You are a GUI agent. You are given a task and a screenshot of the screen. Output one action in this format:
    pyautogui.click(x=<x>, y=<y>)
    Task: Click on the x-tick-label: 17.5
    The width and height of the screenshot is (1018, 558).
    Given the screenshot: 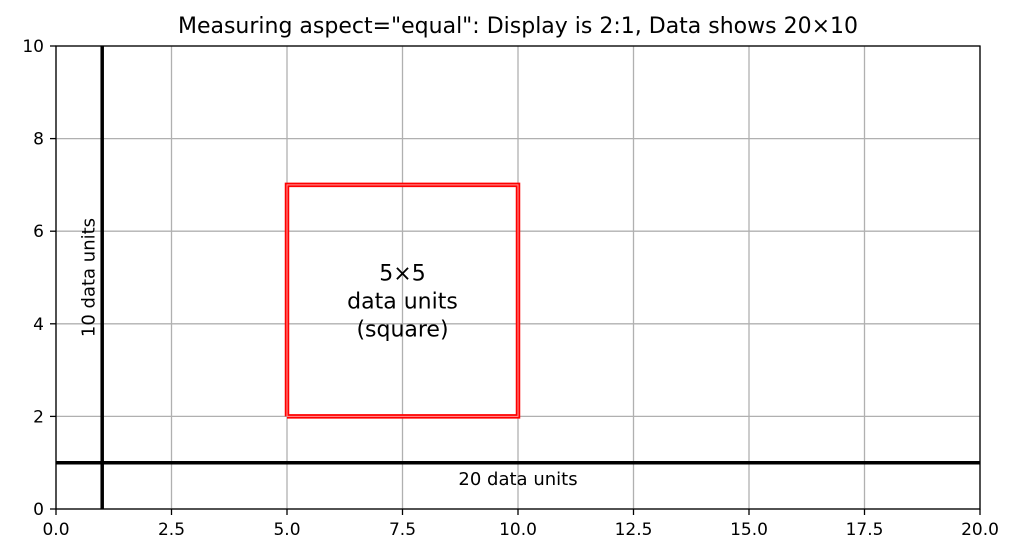 What is the action you would take?
    pyautogui.click(x=865, y=530)
    